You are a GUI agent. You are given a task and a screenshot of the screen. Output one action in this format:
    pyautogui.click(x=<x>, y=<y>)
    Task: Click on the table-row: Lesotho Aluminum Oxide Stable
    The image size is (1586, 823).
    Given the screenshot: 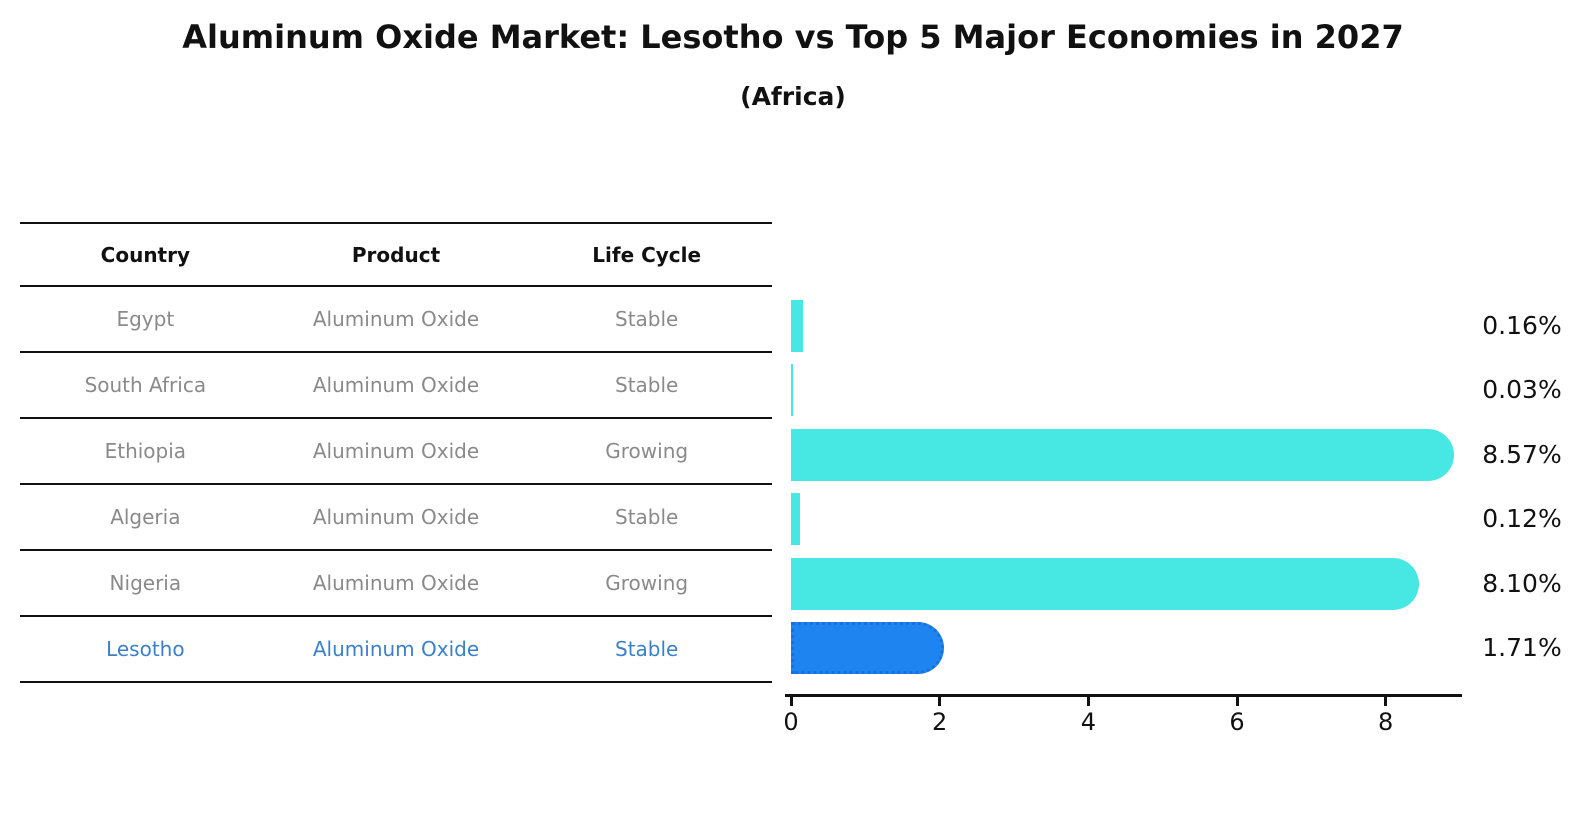 What is the action you would take?
    pyautogui.click(x=396, y=650)
    